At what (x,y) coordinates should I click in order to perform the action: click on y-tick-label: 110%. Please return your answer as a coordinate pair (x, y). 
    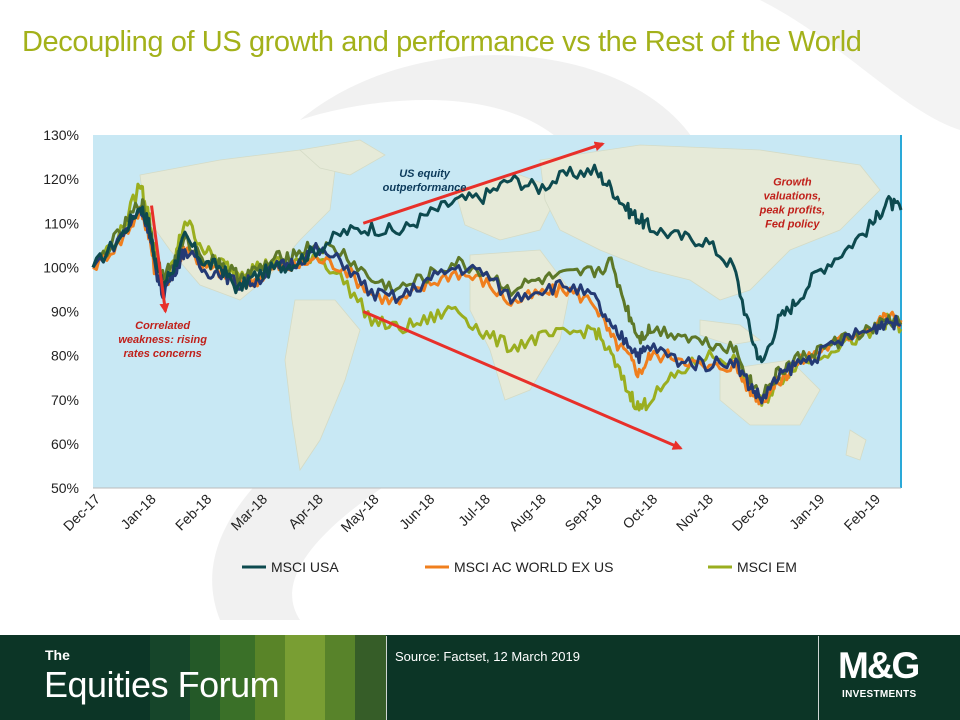
    Looking at the image, I should click on (61, 223).